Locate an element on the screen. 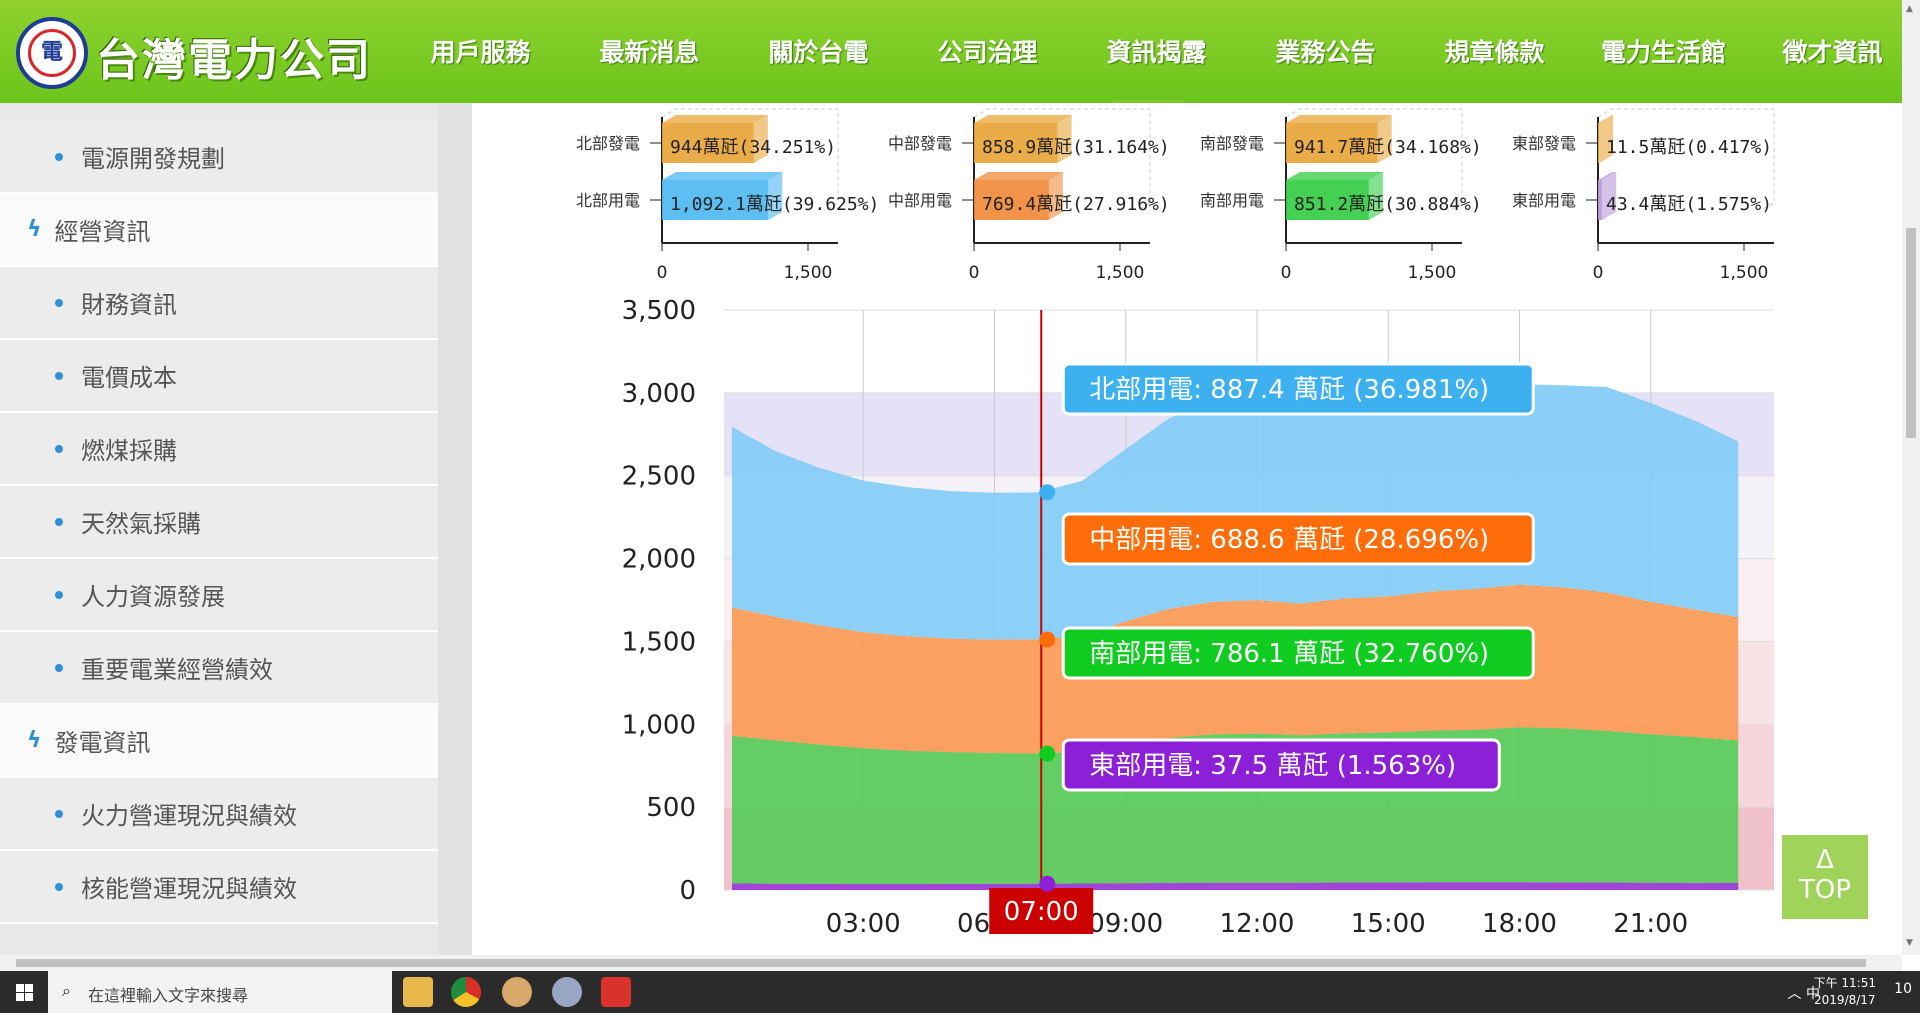 Image resolution: width=1920 pixels, height=1013 pixels. bar-value-label: 858.9萬瓩(31.164%) is located at coordinates (1076, 147).